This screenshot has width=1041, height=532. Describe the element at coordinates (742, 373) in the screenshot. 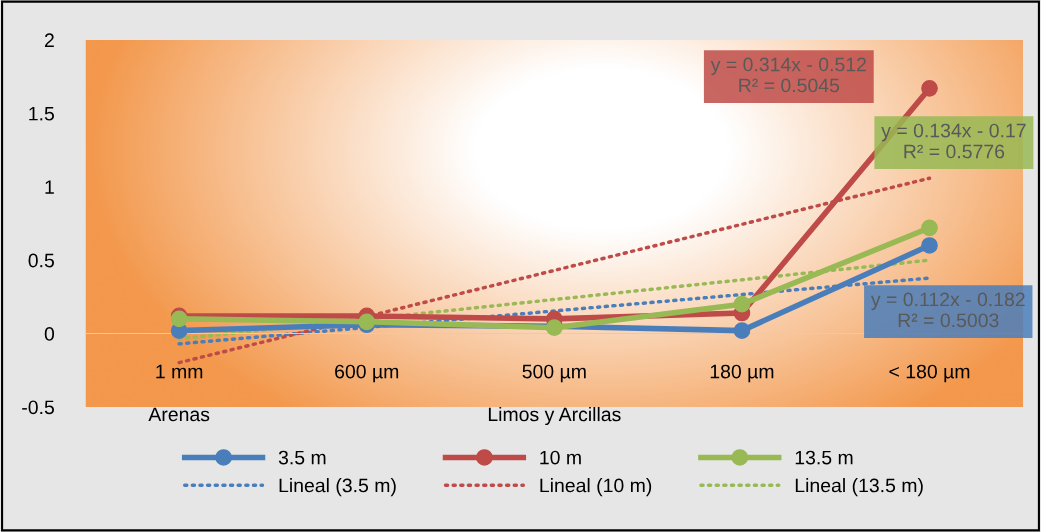

I see `x-tick-label: 180 µm` at that location.